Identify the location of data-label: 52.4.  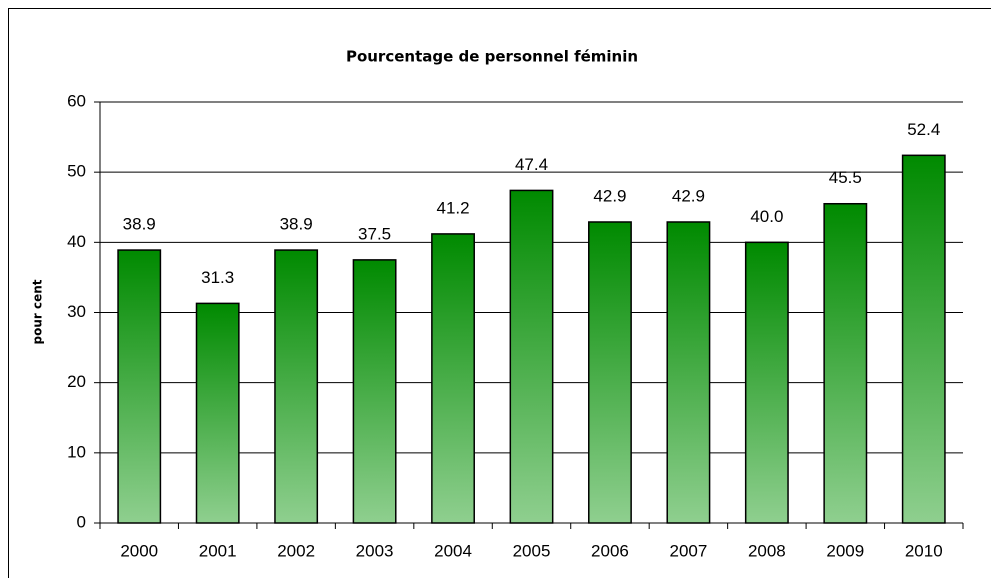
(923, 129).